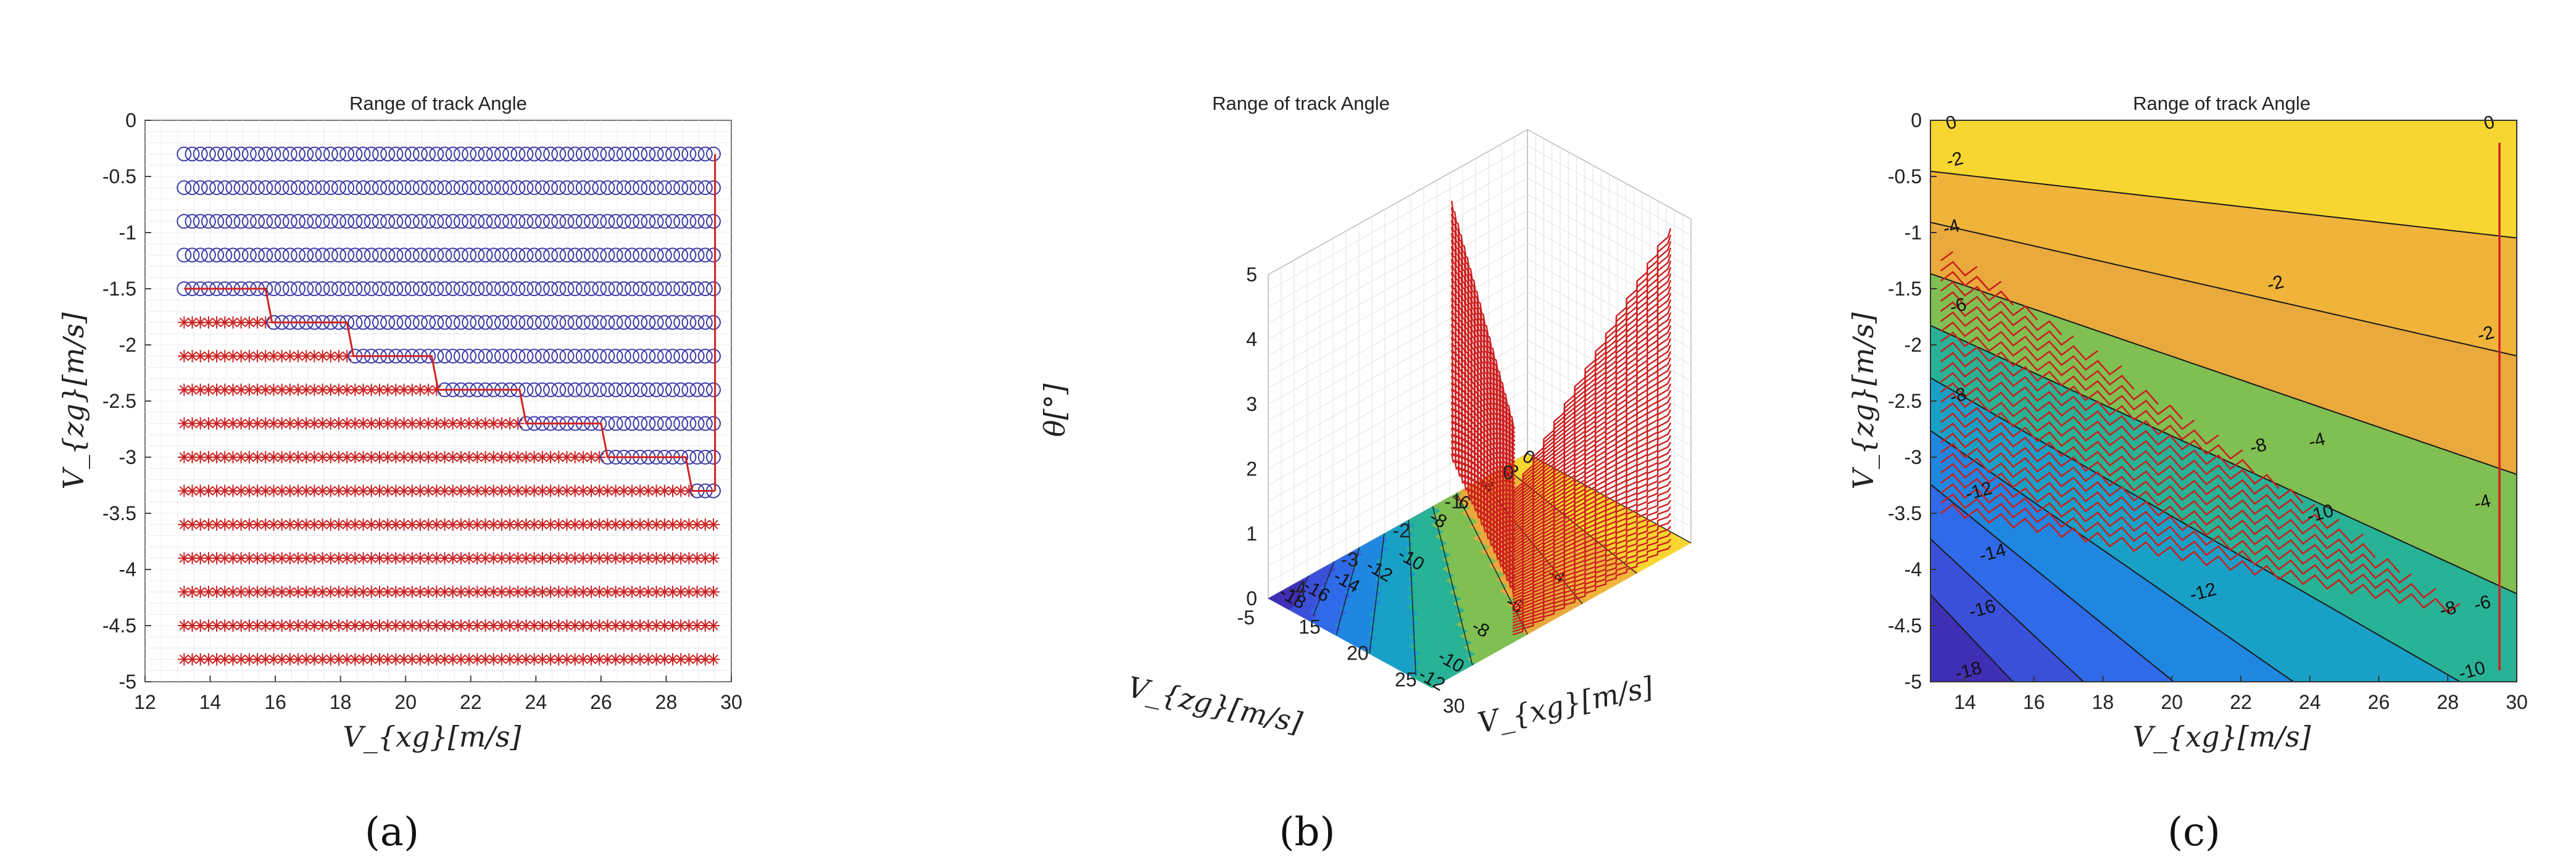  What do you see at coordinates (1905, 176) in the screenshot?
I see `y-tick-label: -0.5` at bounding box center [1905, 176].